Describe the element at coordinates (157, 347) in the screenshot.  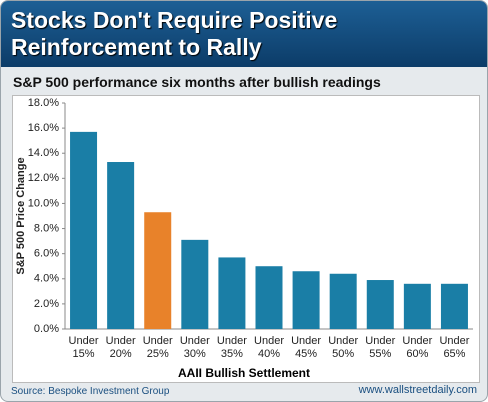
I see `x-tick-label: Under 25%` at that location.